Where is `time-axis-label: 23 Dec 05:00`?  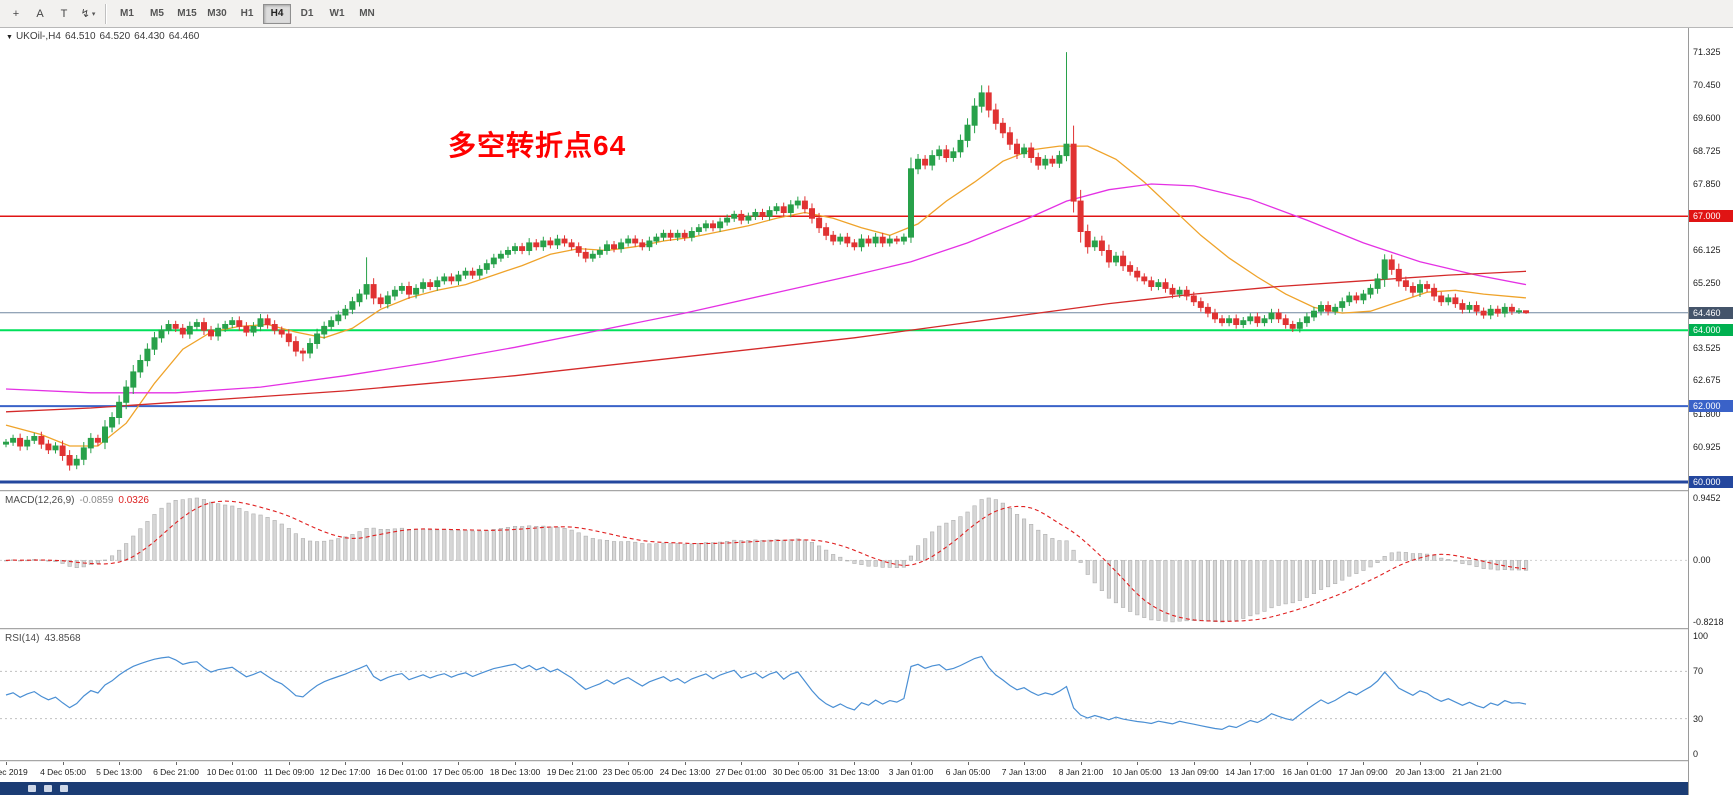
time-axis-label: 23 Dec 05:00 is located at coordinates (628, 772).